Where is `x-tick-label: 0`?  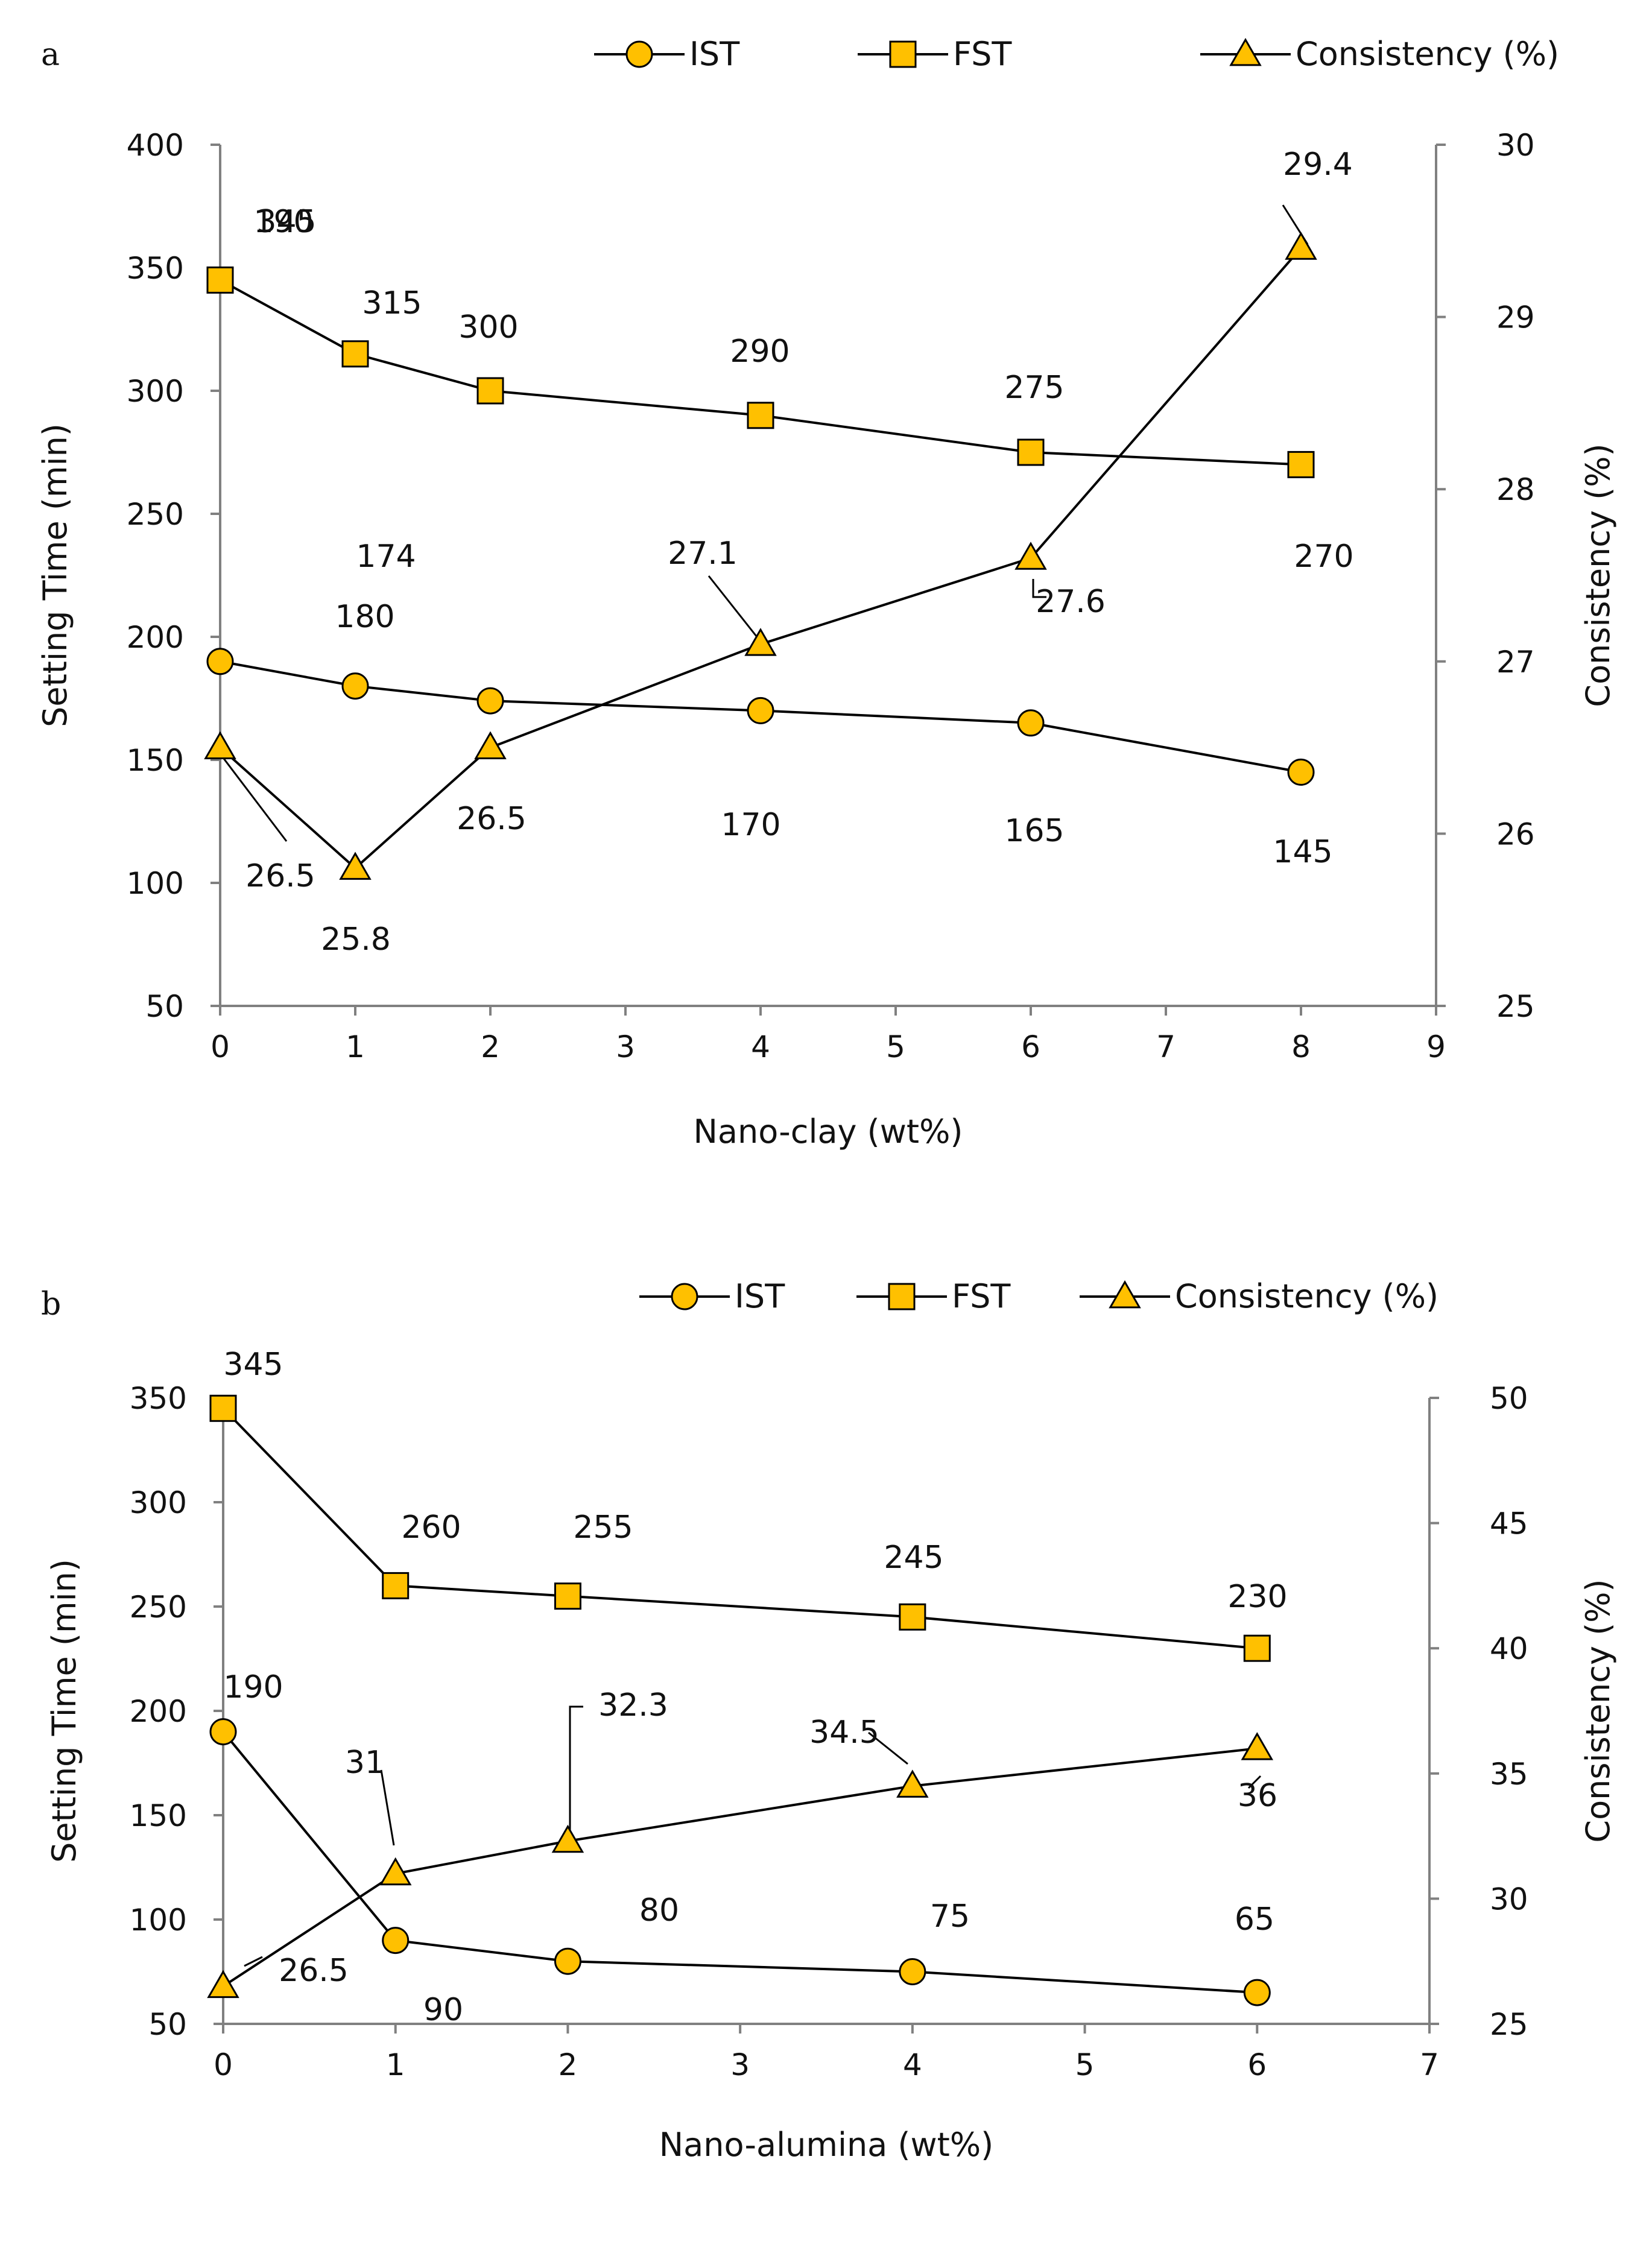
x-tick-label: 0 is located at coordinates (220, 1046).